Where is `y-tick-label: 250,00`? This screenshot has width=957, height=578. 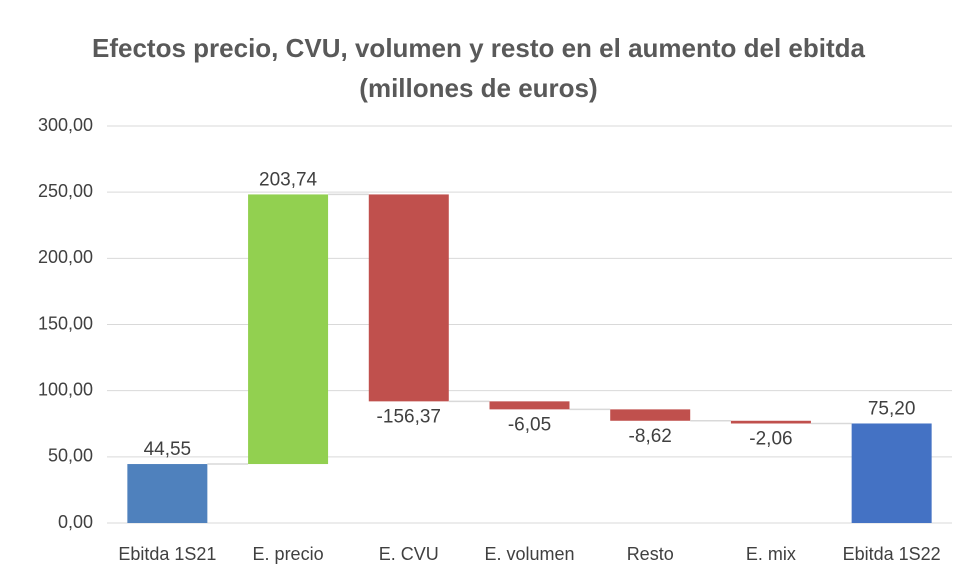 y-tick-label: 250,00 is located at coordinates (65, 191).